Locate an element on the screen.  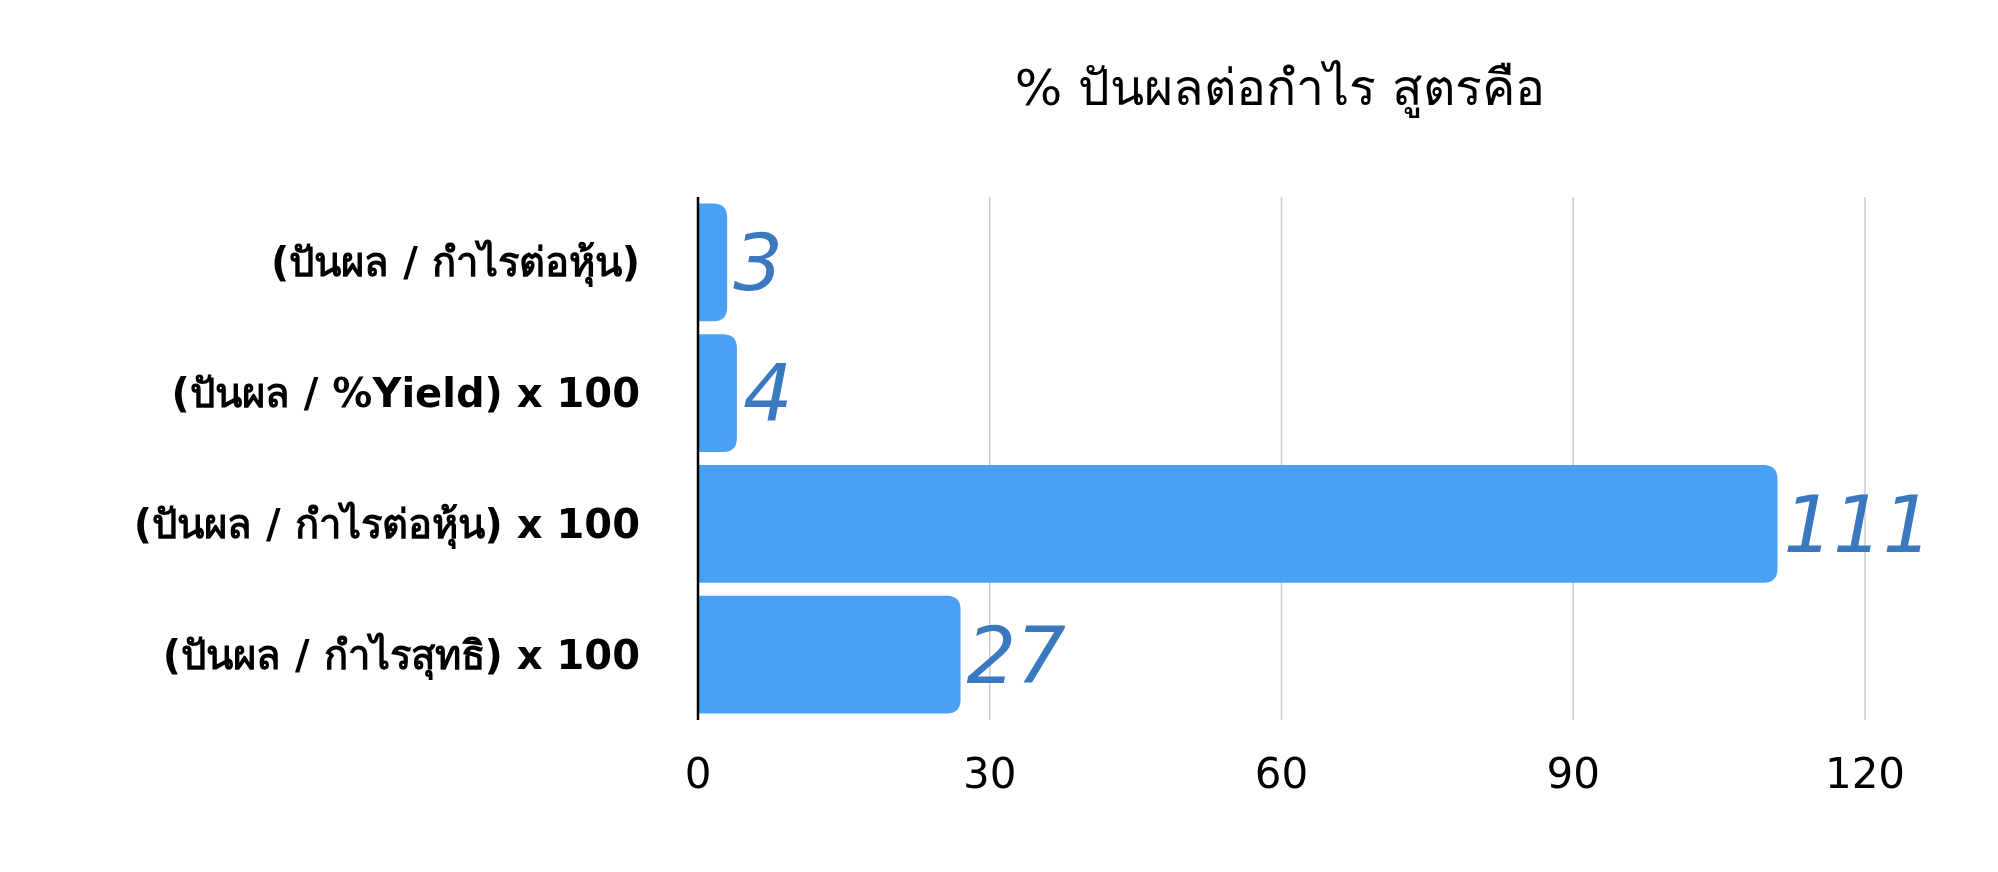
data-label: 3 is located at coordinates (758, 263).